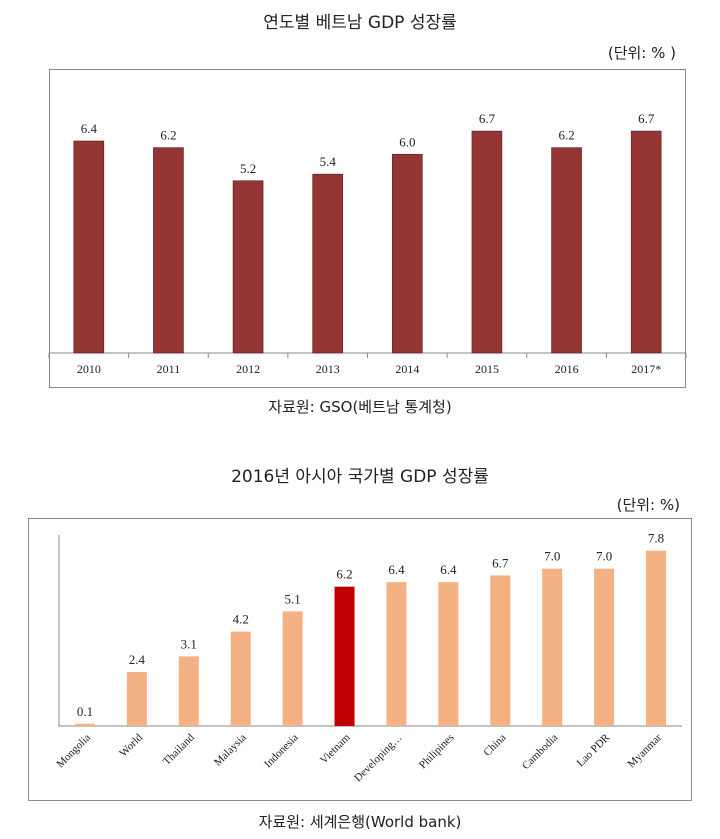  I want to click on chart2-data-label: 0.1, so click(85, 711).